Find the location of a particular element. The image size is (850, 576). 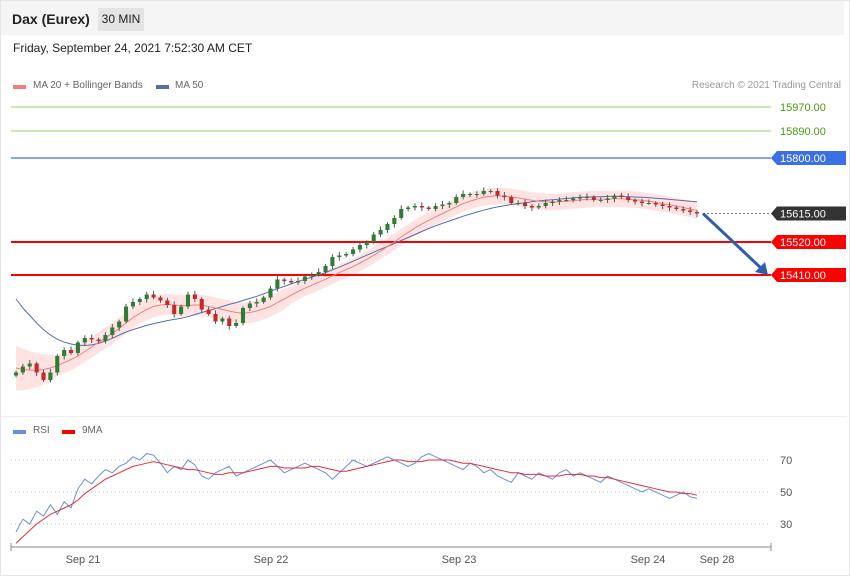

ma9-legend-swatch is located at coordinates (68, 432).